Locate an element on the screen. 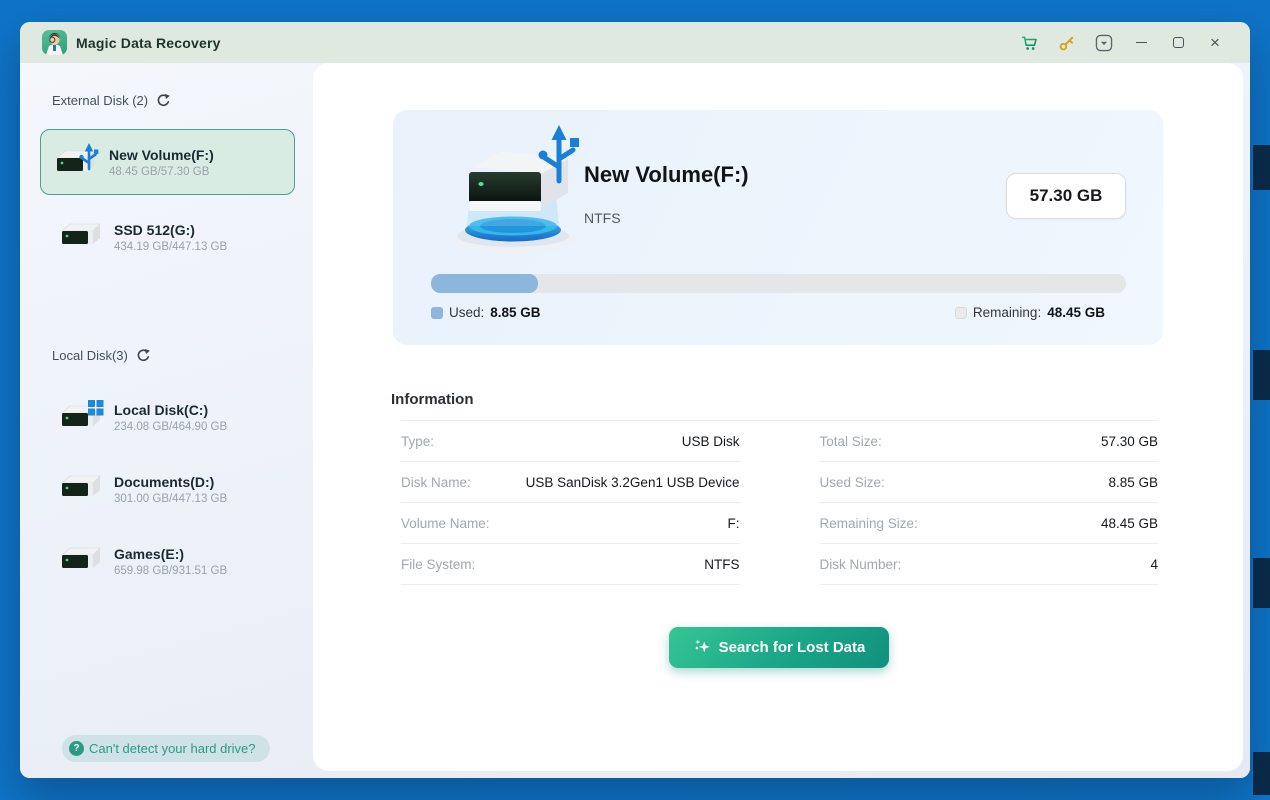 The image size is (1270, 800). drive-capacity: 434.19 GB/447.13 GB is located at coordinates (171, 246).